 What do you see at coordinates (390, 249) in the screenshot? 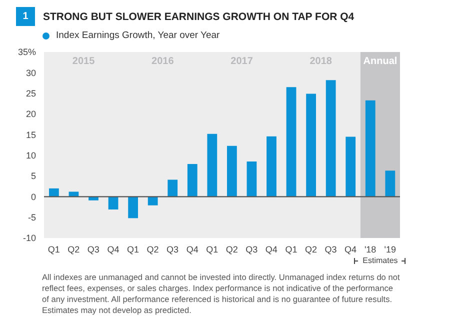
I see `x-tick-label: '19` at bounding box center [390, 249].